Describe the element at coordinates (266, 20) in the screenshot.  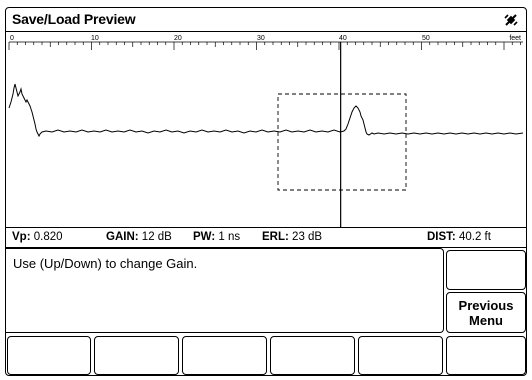
I see `title-bar: Save/Load Preview` at that location.